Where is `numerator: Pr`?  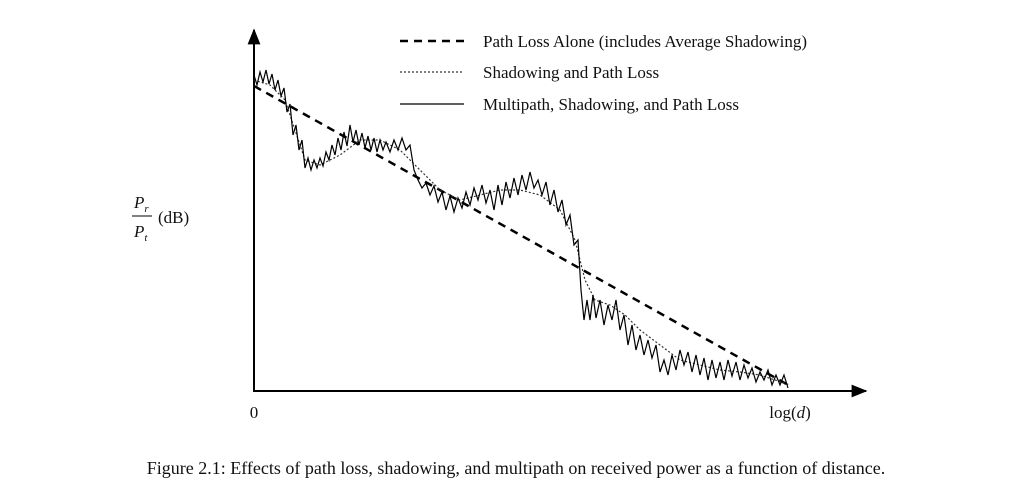
numerator: Pr is located at coordinates (141, 204).